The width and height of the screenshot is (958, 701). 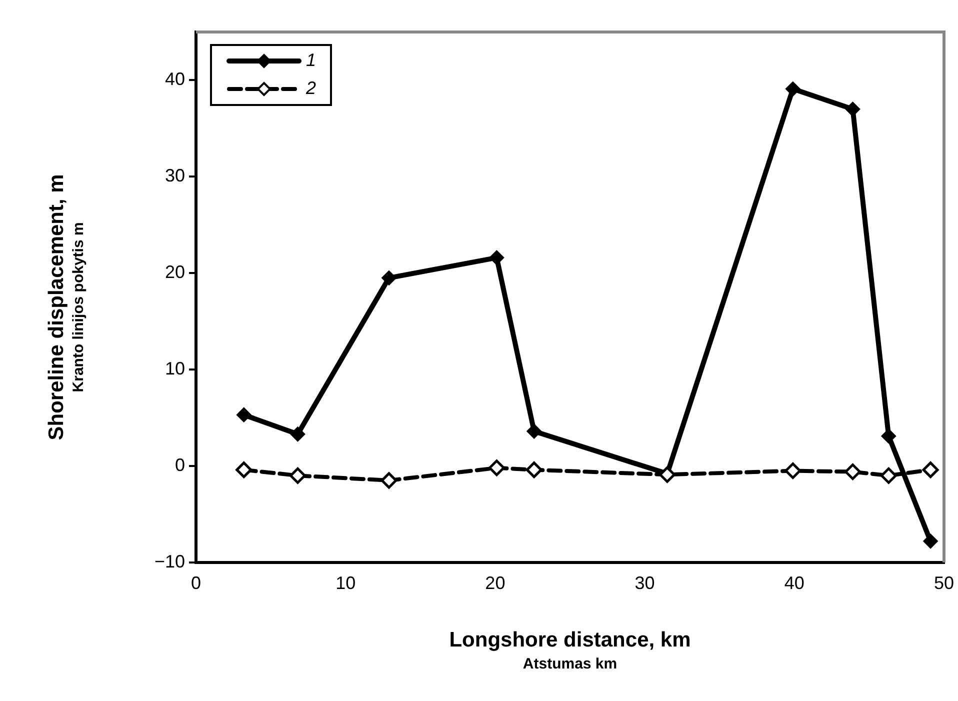 I want to click on x-axis-title: Longshore distance, km Atstumas km, so click(x=570, y=650).